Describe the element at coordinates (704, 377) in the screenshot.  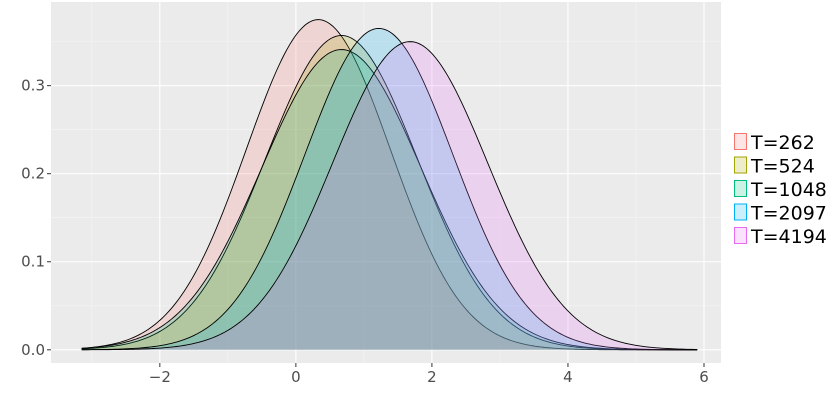
I see `x-tick-label: 6` at that location.